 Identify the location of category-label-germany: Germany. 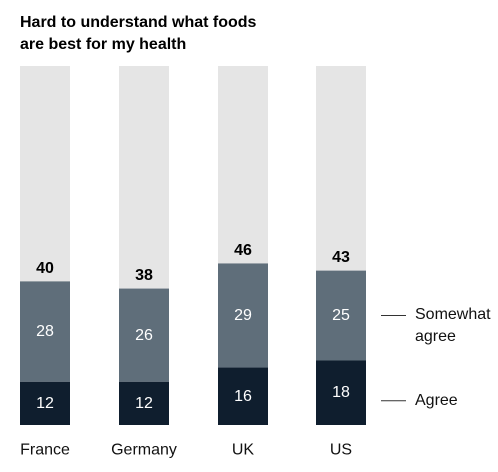
(144, 450).